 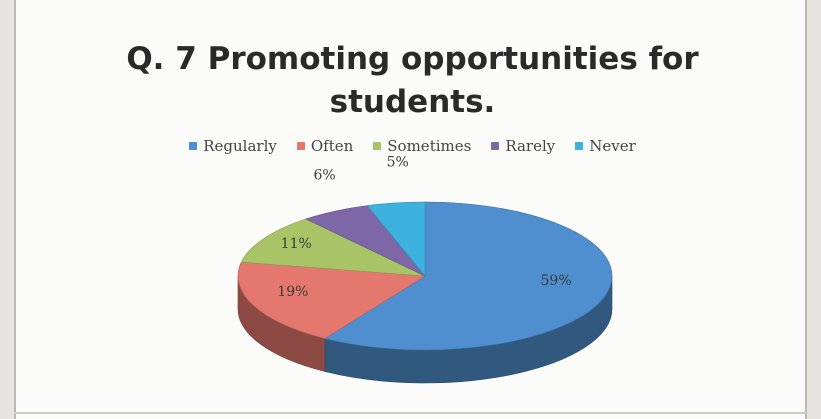 I want to click on legend-item-rarely: Rarely, so click(x=523, y=146).